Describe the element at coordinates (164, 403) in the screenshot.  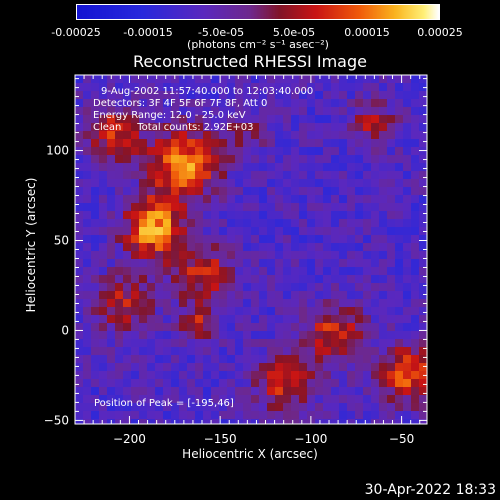
I see `peak-position: Position of Peak = [-195,46]` at that location.